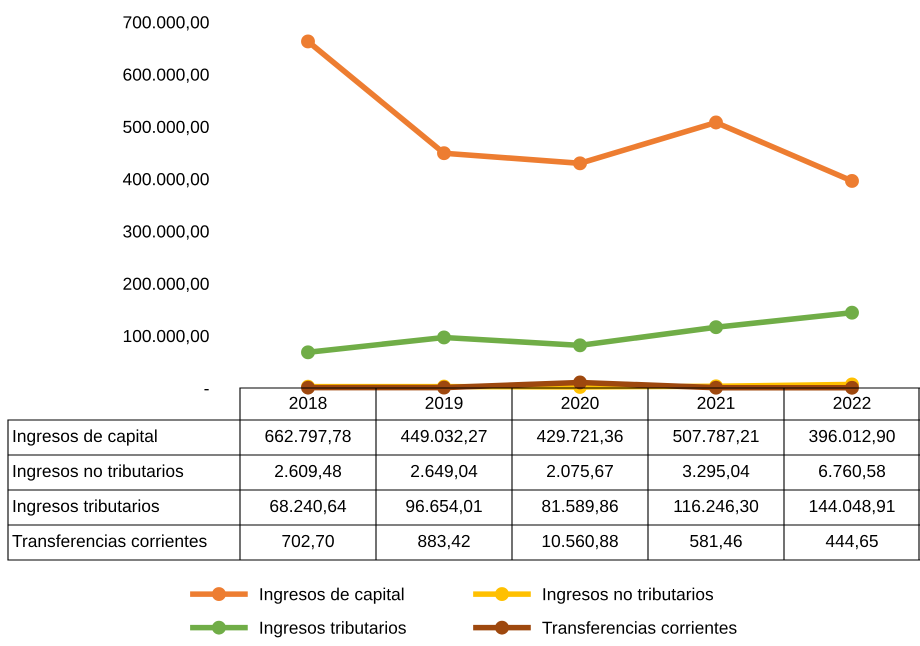  Describe the element at coordinates (166, 337) in the screenshot. I see `y-tick-label: 100.000,00` at that location.